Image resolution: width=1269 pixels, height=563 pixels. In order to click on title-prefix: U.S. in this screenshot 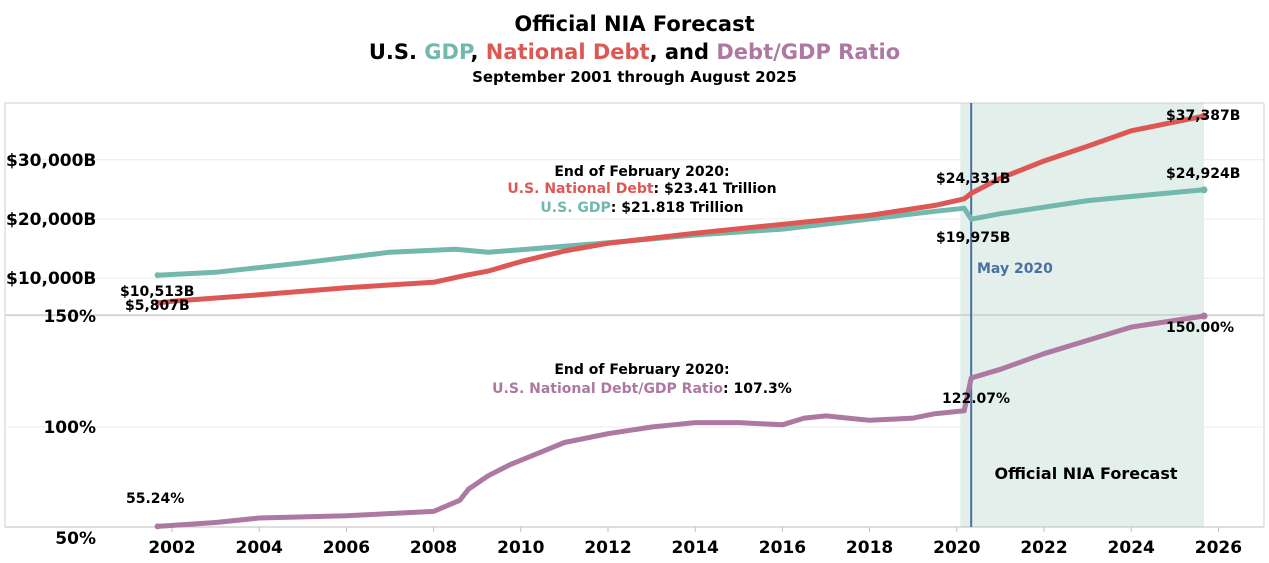, I will do `click(396, 52)`.